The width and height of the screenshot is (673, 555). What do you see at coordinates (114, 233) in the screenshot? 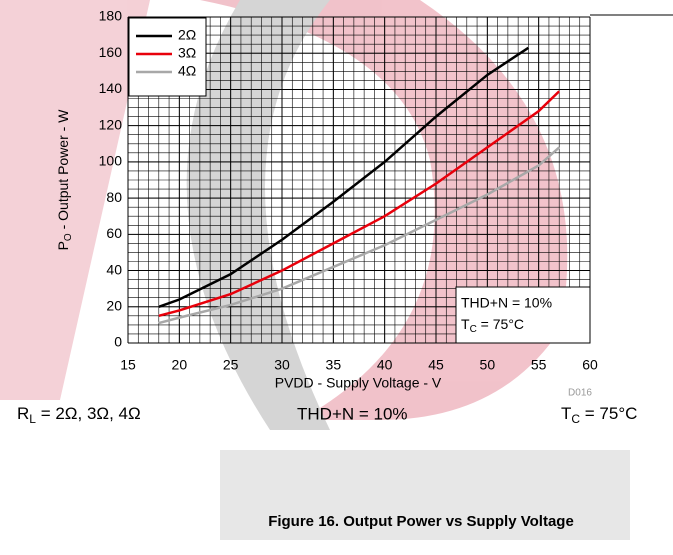
I see `y-tick-label: 60` at bounding box center [114, 233].